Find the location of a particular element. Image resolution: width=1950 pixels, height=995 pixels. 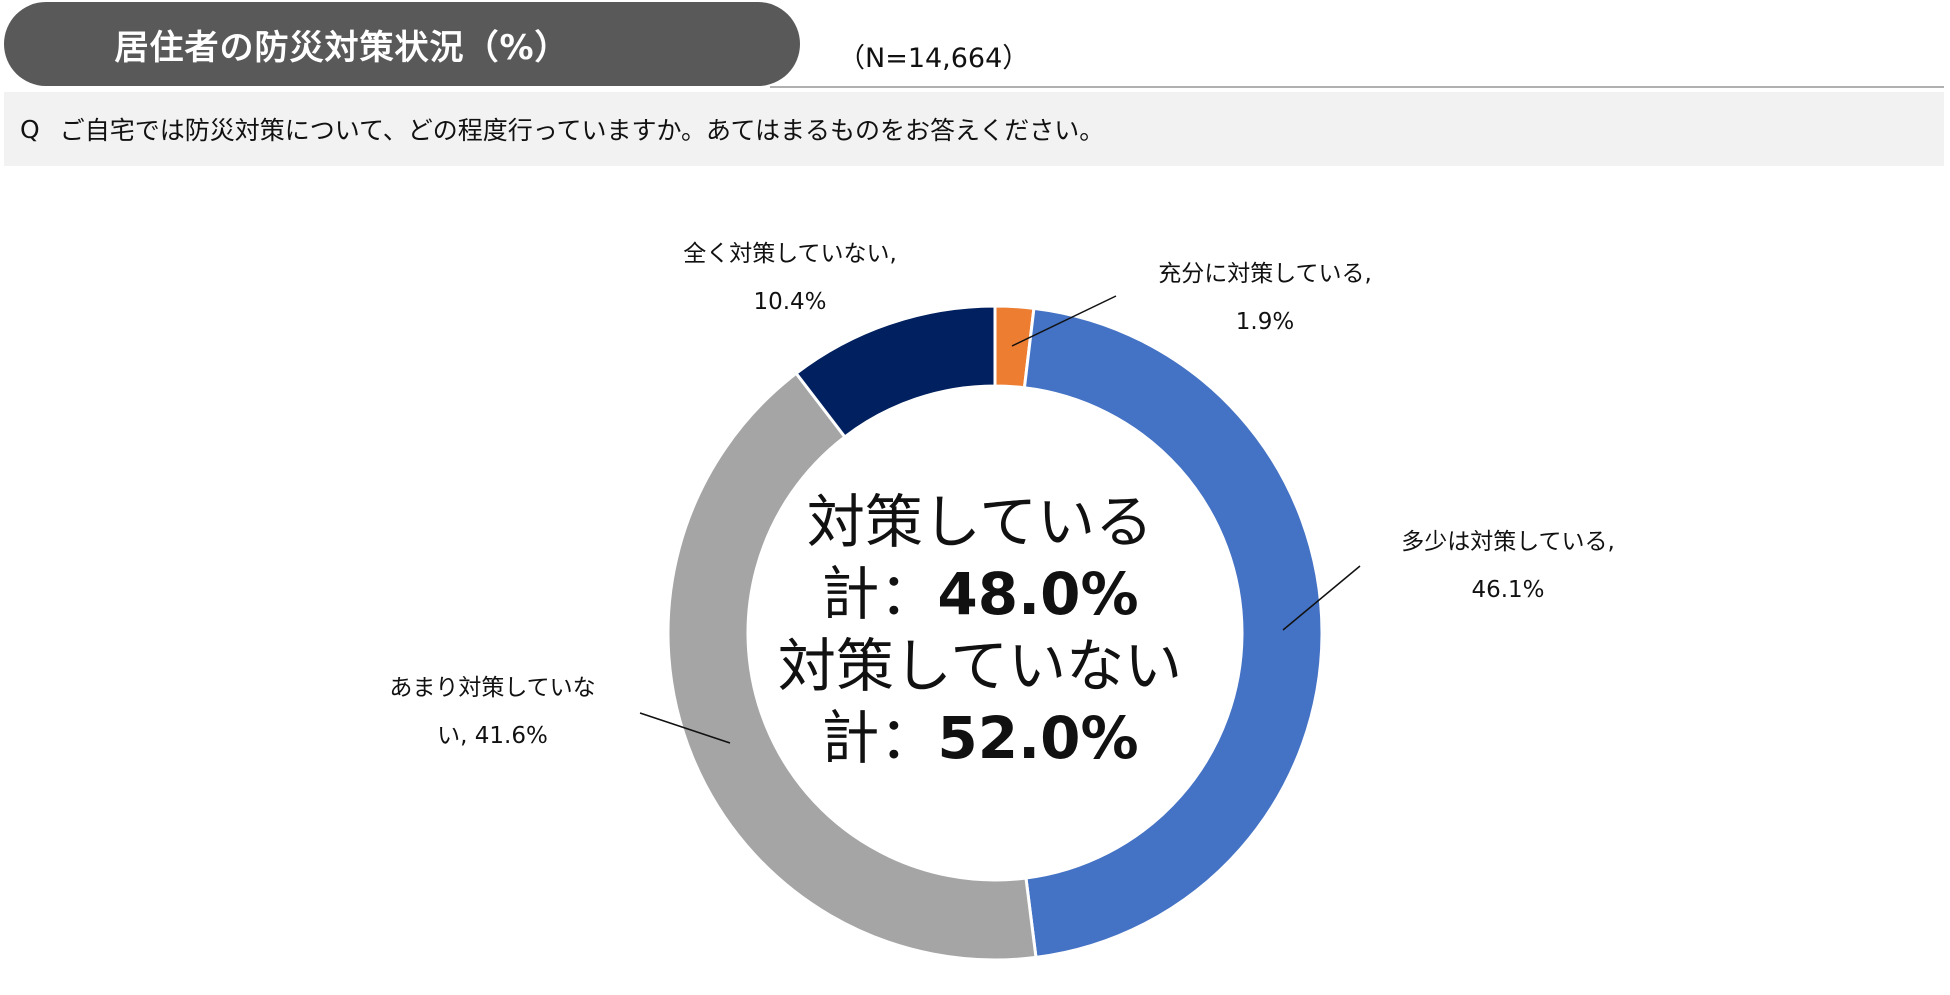

center-total-taisaku-value: 48.0% is located at coordinates (1038, 594).